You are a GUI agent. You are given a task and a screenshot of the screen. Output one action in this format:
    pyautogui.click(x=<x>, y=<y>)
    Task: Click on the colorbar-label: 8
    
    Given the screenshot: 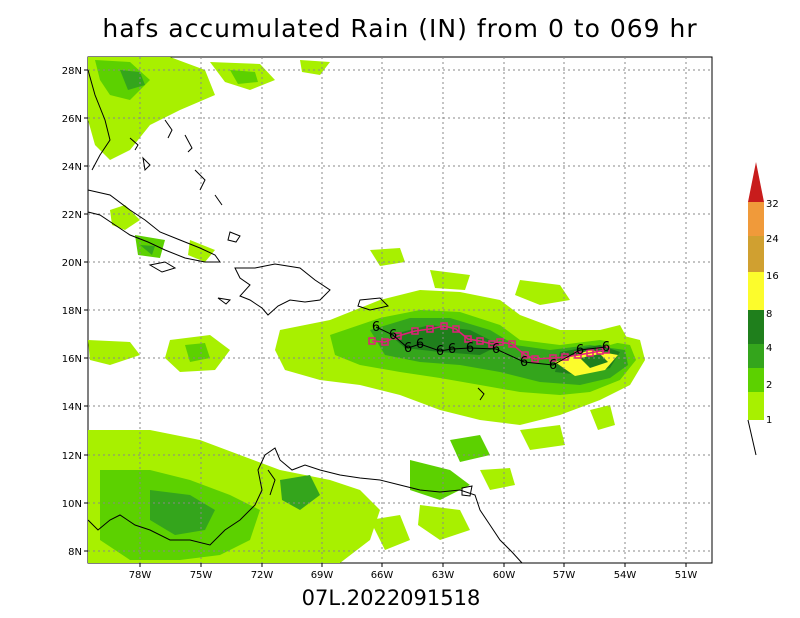 What is the action you would take?
    pyautogui.click(x=769, y=314)
    